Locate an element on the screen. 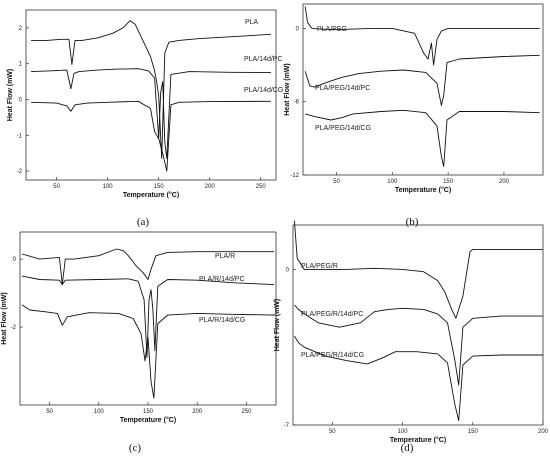 Image resolution: width=550 pixels, height=462 pixels. series-label: PLA/R/14d/CG is located at coordinates (222, 320).